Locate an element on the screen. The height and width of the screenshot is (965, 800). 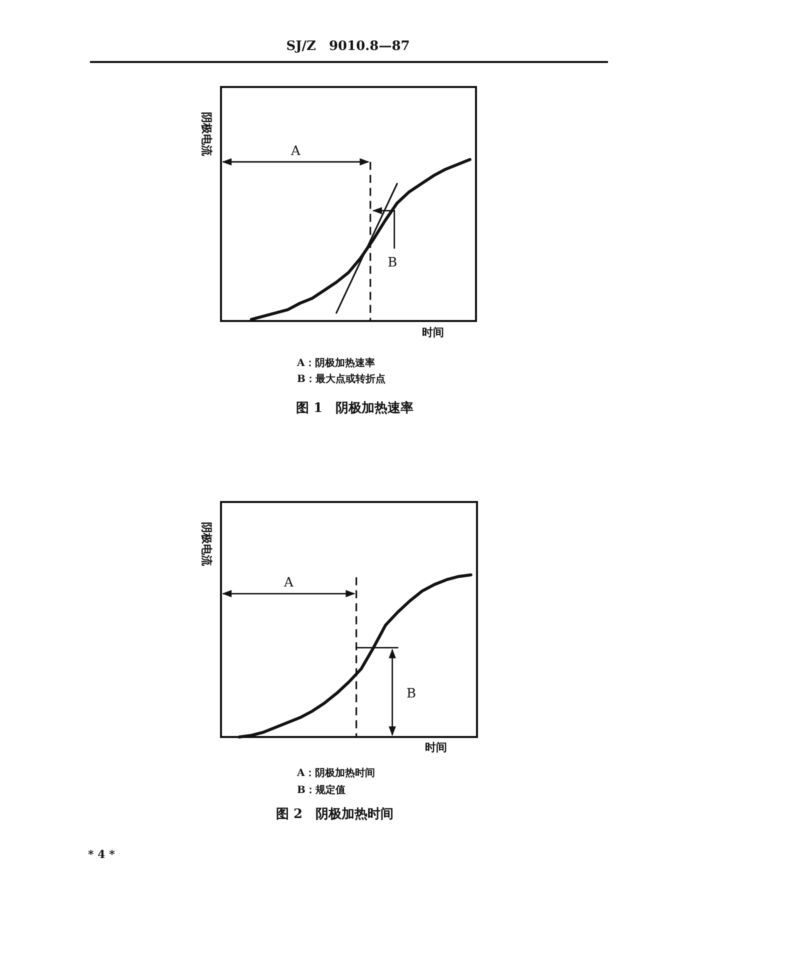
annotation: A is located at coordinates (288, 583).